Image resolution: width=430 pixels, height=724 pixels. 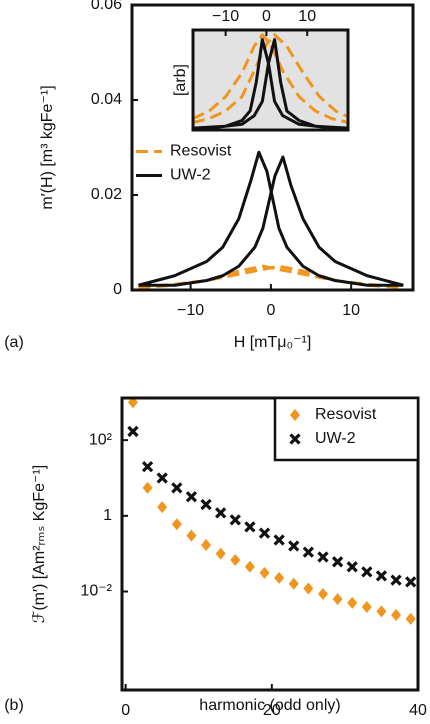 What do you see at coordinates (107, 515) in the screenshot?
I see `y-tick-label: 1` at bounding box center [107, 515].